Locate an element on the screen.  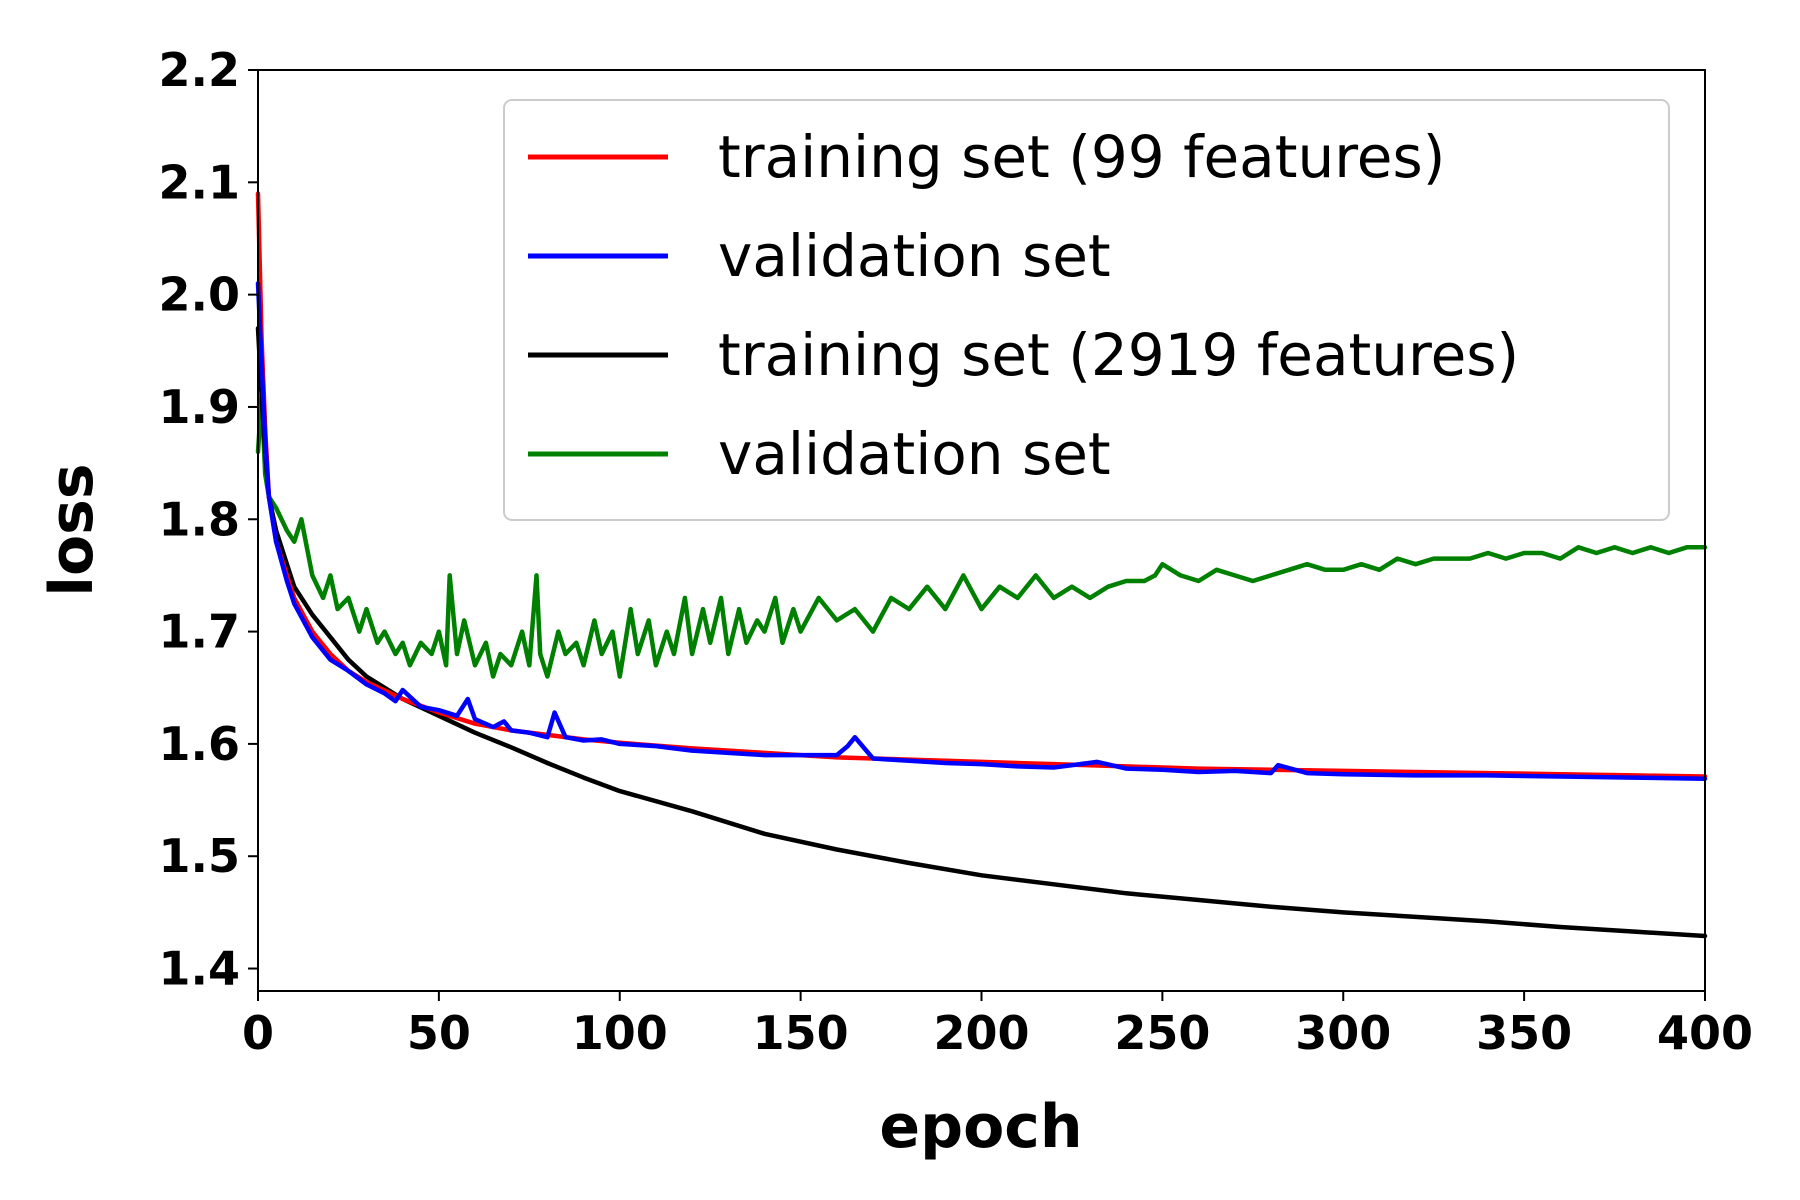
x-tick-label: 150 is located at coordinates (801, 1033).